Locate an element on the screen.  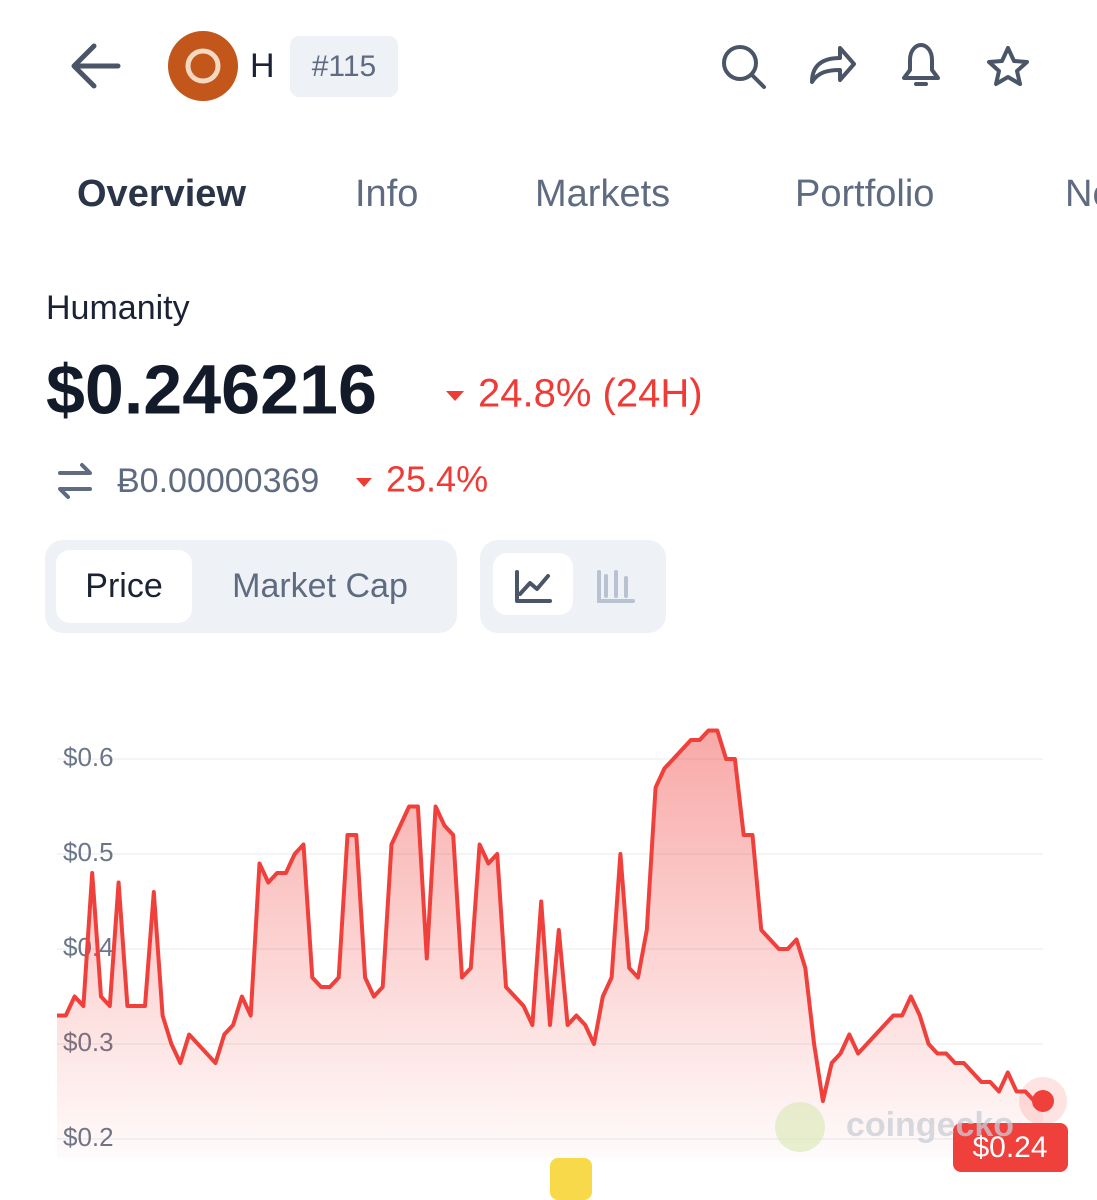
star-icon is located at coordinates (1008, 66).